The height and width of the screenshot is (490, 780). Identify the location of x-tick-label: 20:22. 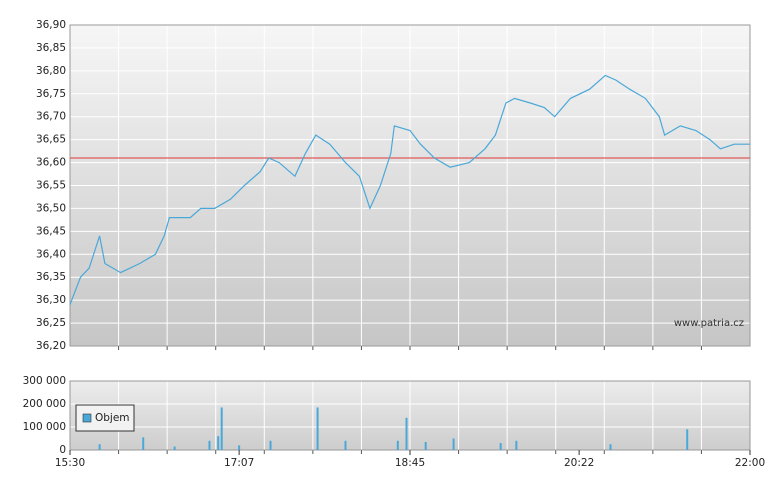
(579, 463).